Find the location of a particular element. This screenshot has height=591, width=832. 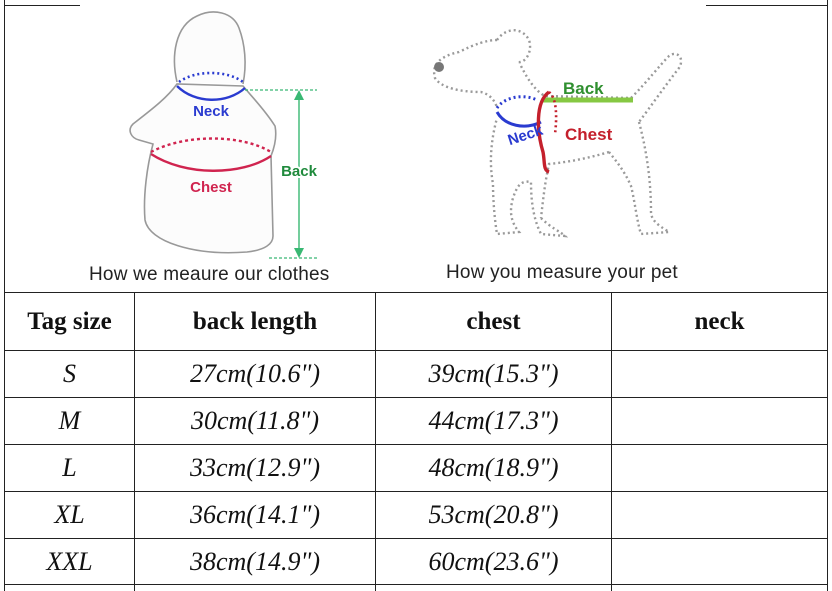

cell-tag-size: XL is located at coordinates (70, 515).